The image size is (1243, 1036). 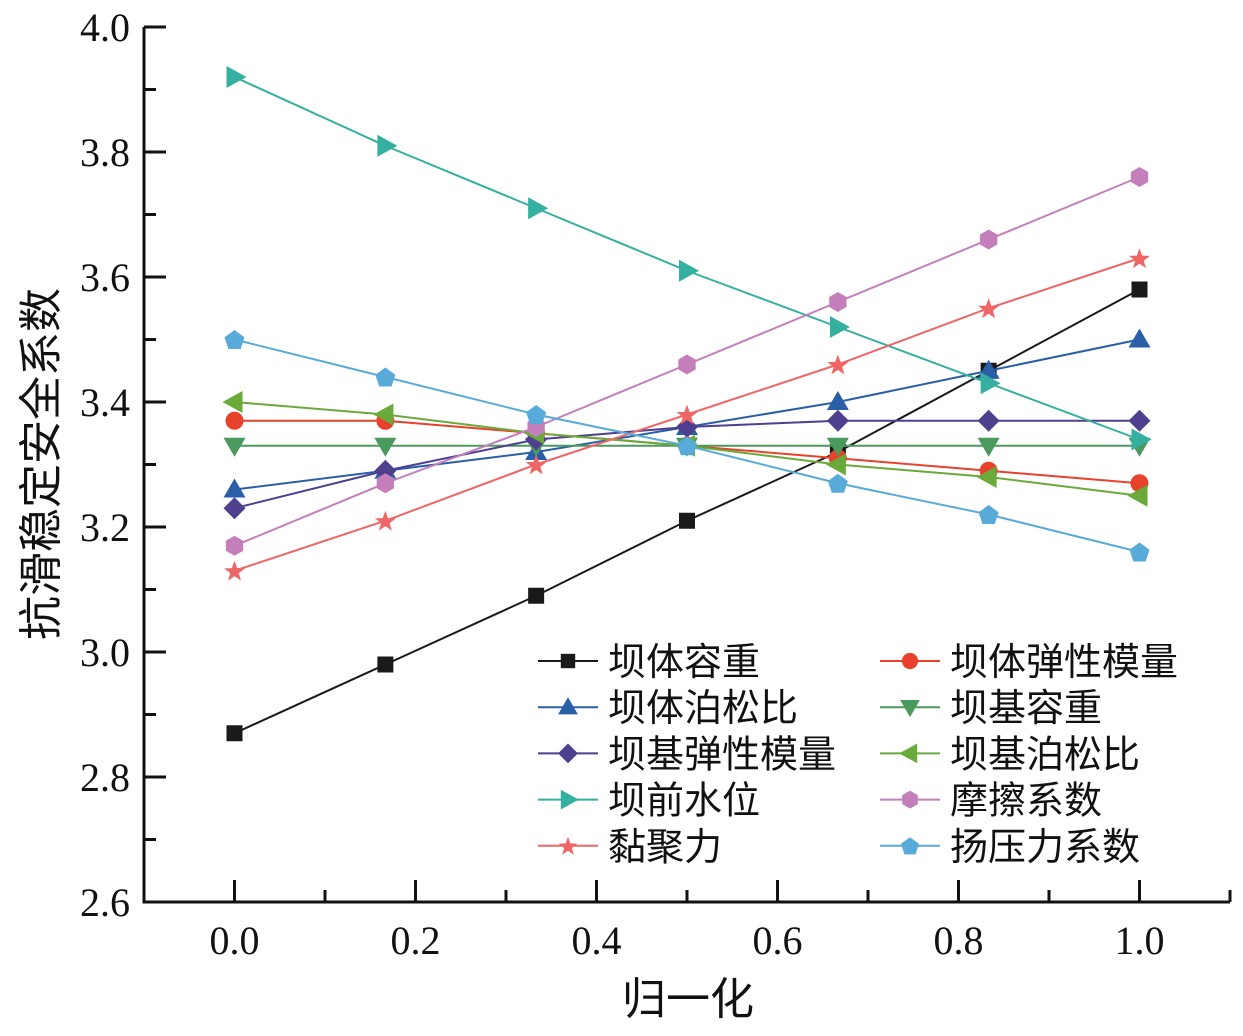 I want to click on x-axis-title: 归一化, so click(x=688, y=999).